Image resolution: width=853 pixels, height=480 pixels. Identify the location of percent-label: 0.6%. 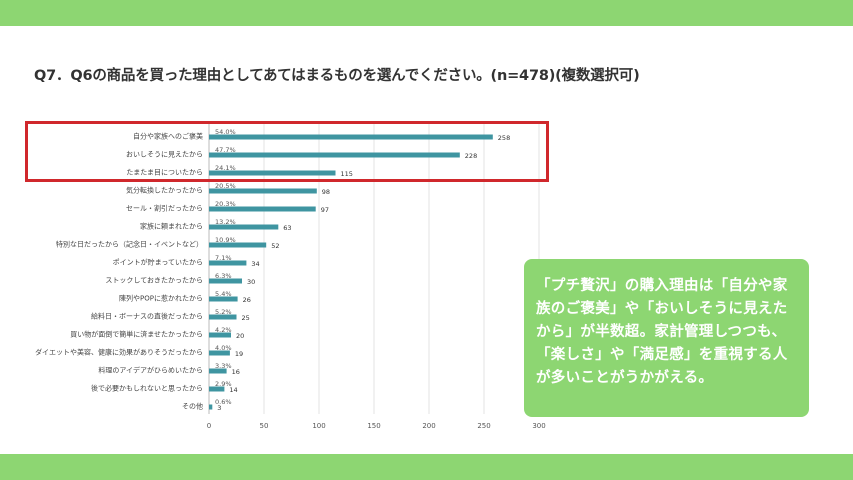
(223, 402).